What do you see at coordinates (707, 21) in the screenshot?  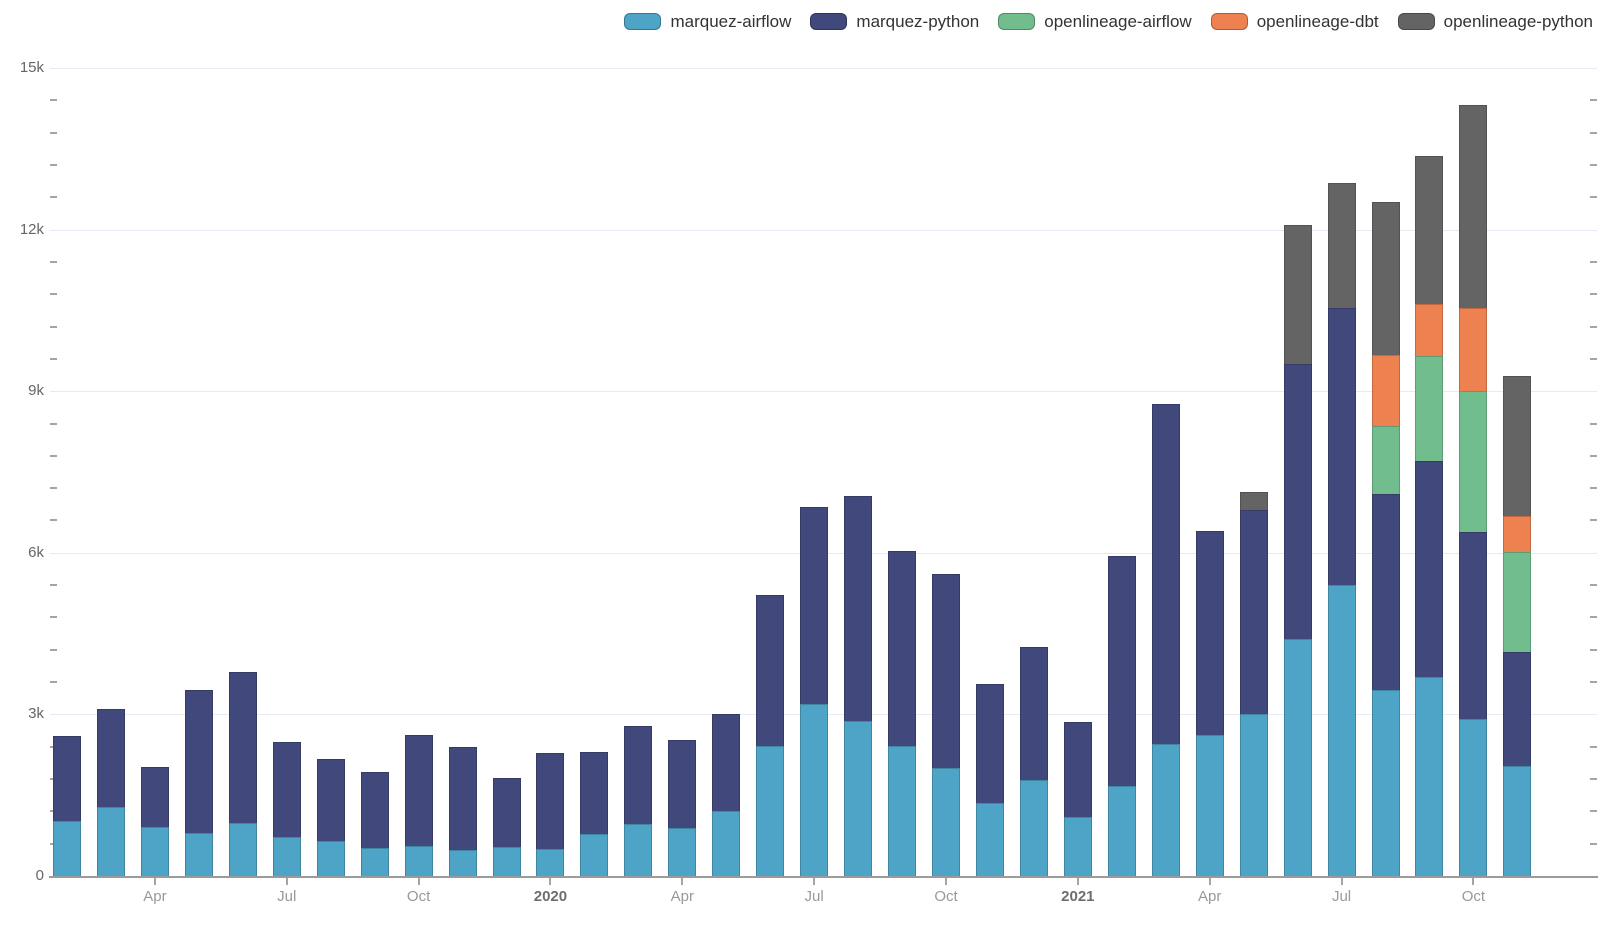 I see `legend-item-marquez-airflow: marquez-airflow` at bounding box center [707, 21].